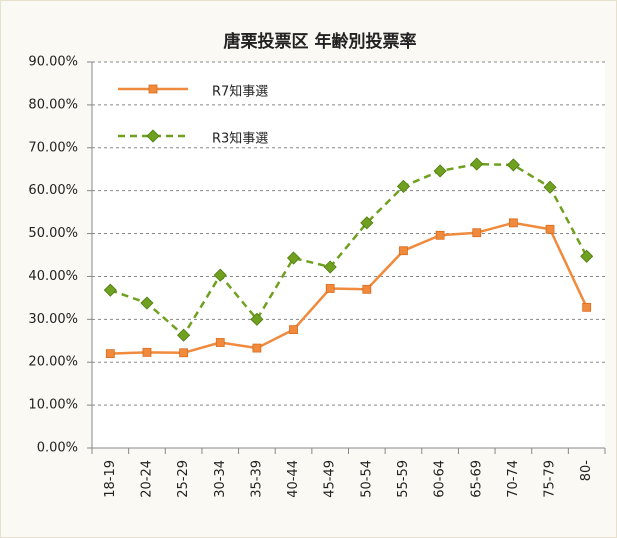  Describe the element at coordinates (240, 139) in the screenshot. I see `legend-label: R3知事選` at that location.